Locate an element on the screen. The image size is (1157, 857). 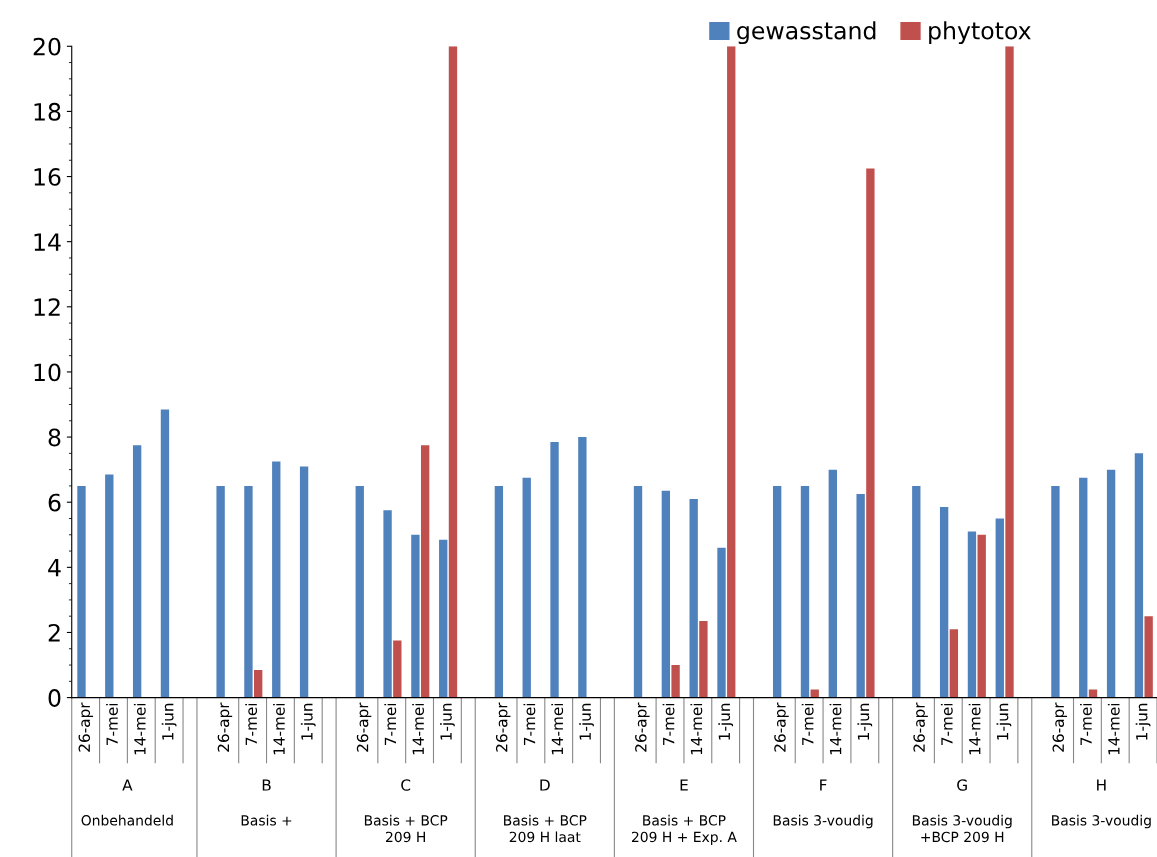
legend-label: phytotox is located at coordinates (980, 33).